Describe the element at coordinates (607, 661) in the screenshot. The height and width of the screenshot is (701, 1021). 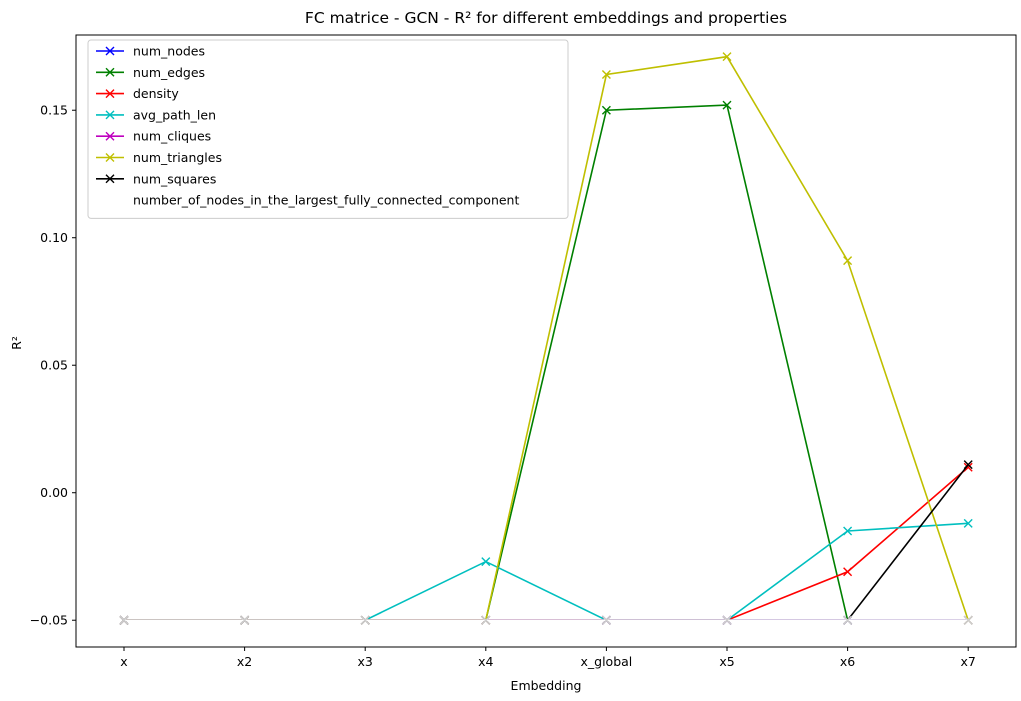
I see `x-tick-label: x_global` at that location.